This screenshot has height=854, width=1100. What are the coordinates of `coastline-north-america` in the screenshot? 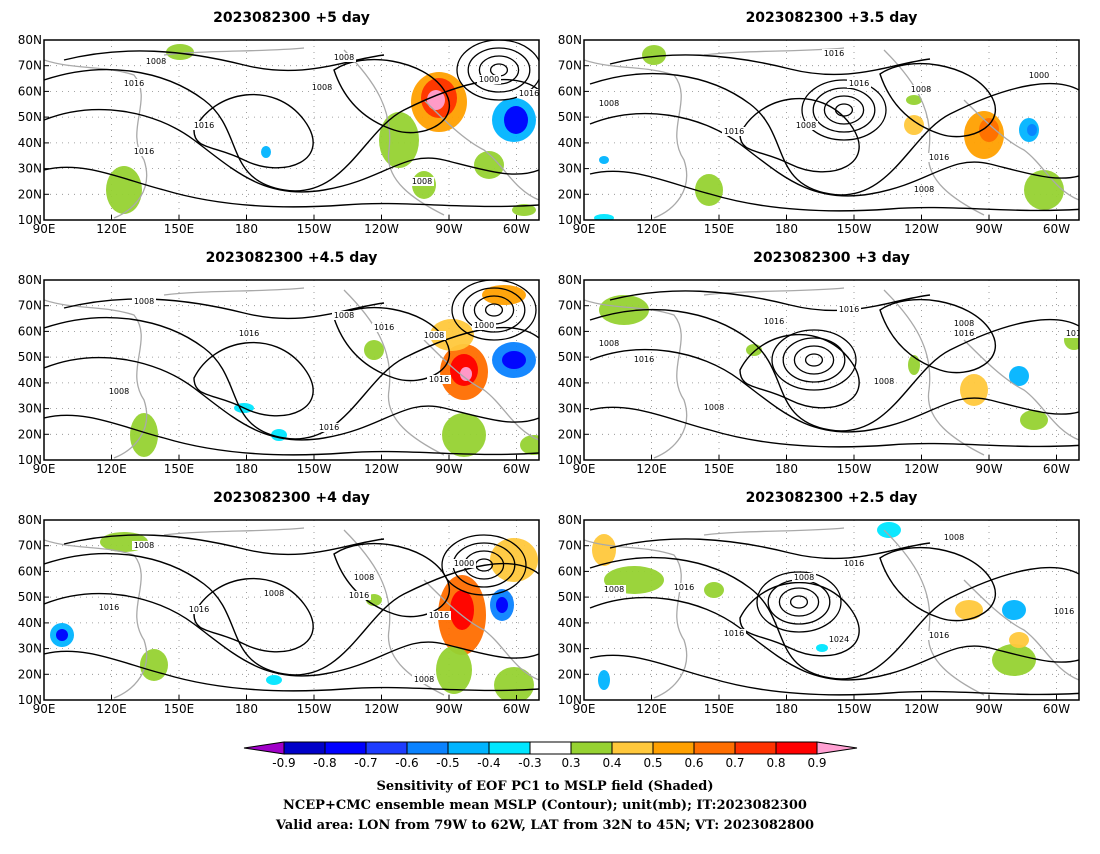 It's located at (394, 372).